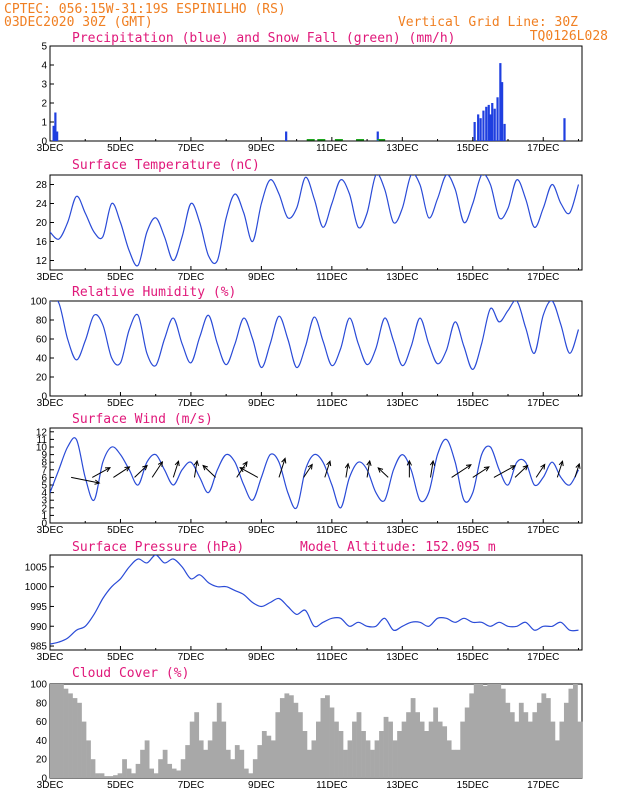 This screenshot has height=800, width=618. I want to click on y-tick-label: 4, so click(44, 66).